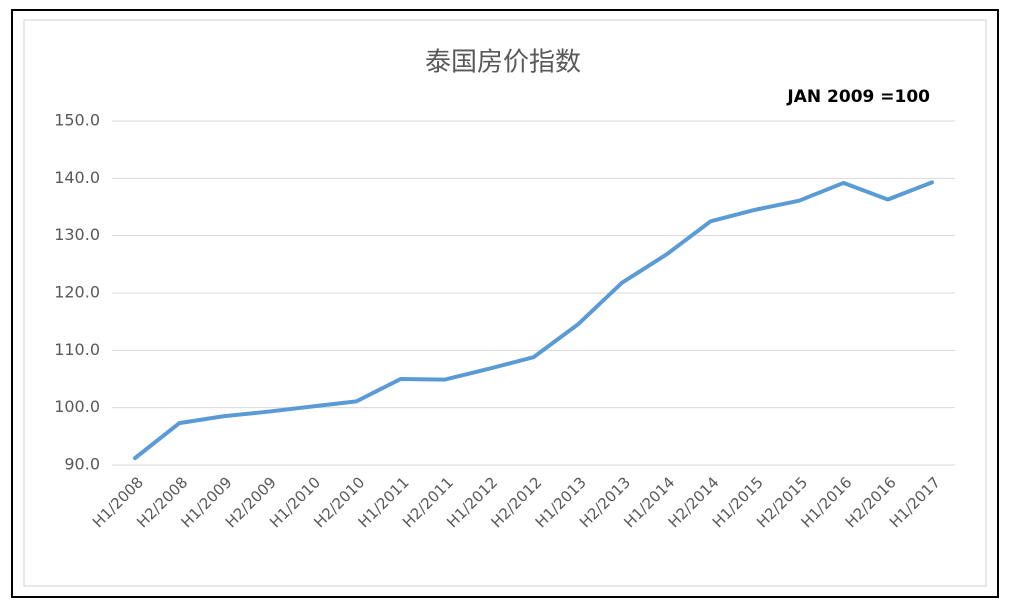 The height and width of the screenshot is (612, 1012). I want to click on chart-title: 泰国房价指数, so click(503, 63).